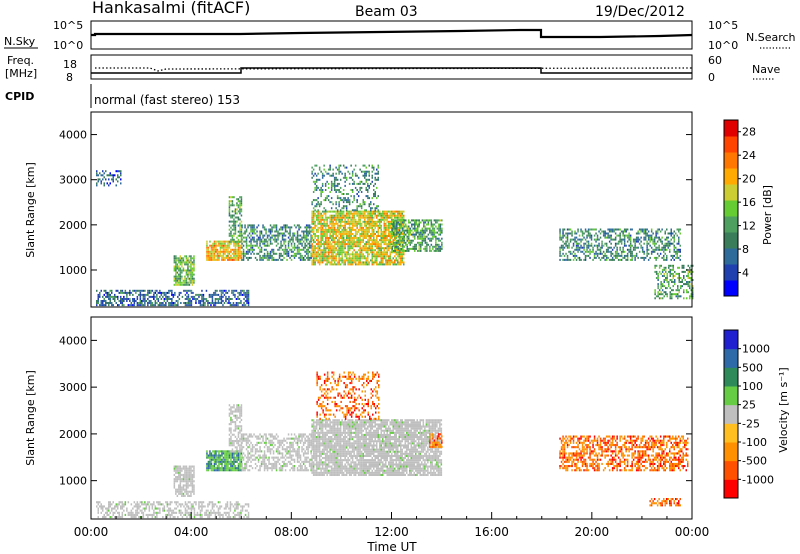  Describe the element at coordinates (394, 69) in the screenshot. I see `nave-trace` at that location.